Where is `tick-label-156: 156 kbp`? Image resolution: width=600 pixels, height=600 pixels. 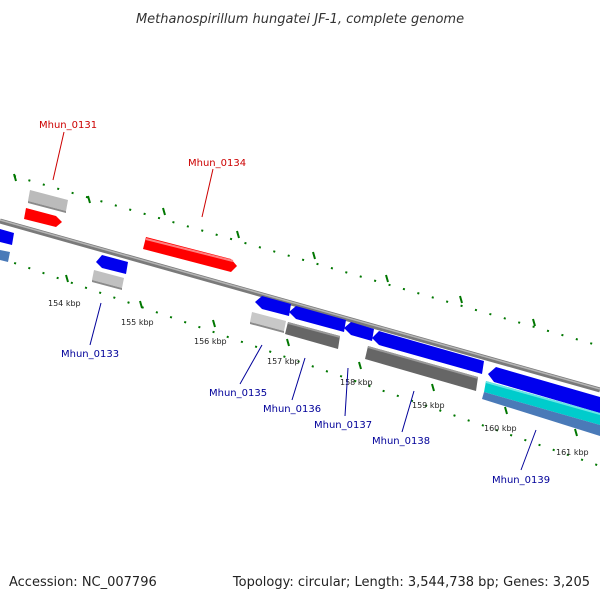 tick-label-156: 156 kbp is located at coordinates (210, 341).